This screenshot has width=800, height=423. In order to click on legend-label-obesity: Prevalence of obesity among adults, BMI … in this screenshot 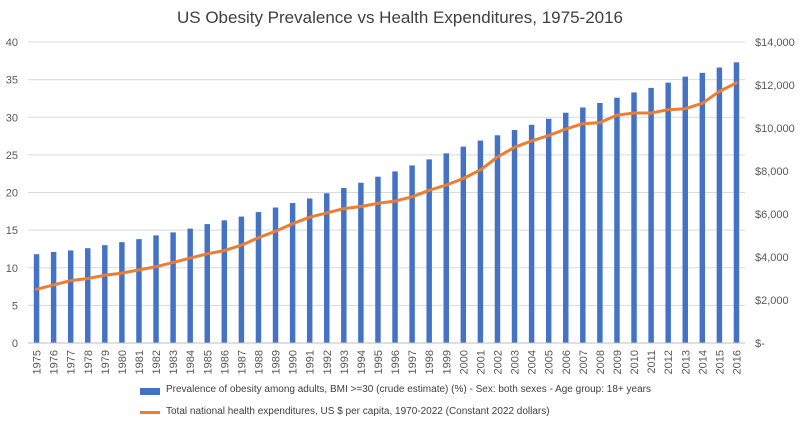, I will do `click(408, 389)`.